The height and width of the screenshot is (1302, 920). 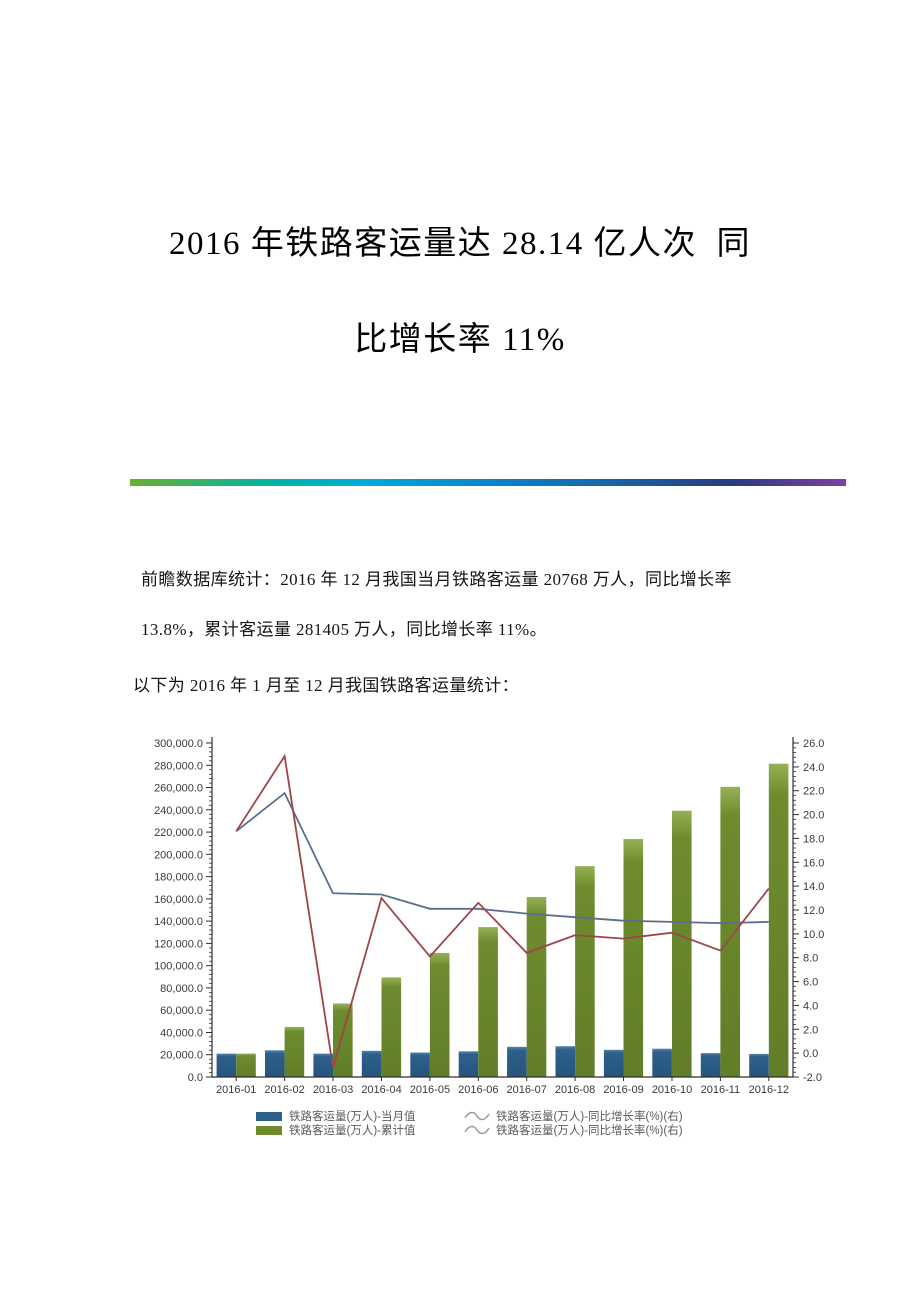 What do you see at coordinates (181, 1011) in the screenshot?
I see `svg-text: 60,000.0` at bounding box center [181, 1011].